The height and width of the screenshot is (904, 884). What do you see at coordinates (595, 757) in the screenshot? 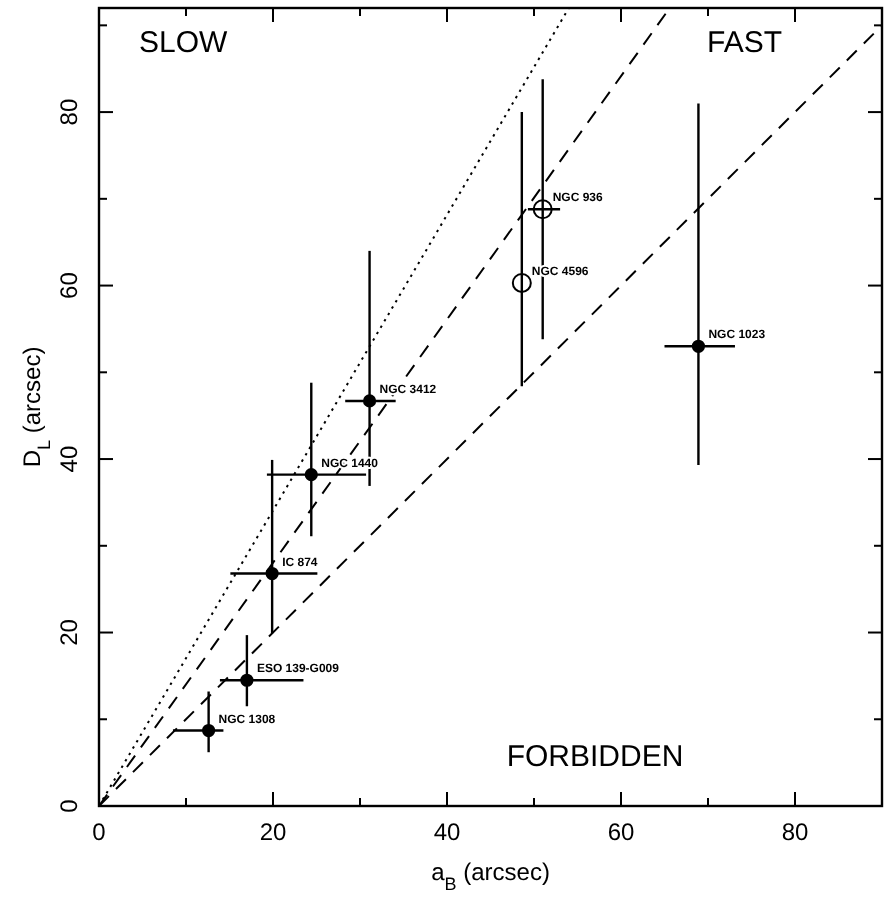
I see `annotation: FORBIDDEN` at bounding box center [595, 757].